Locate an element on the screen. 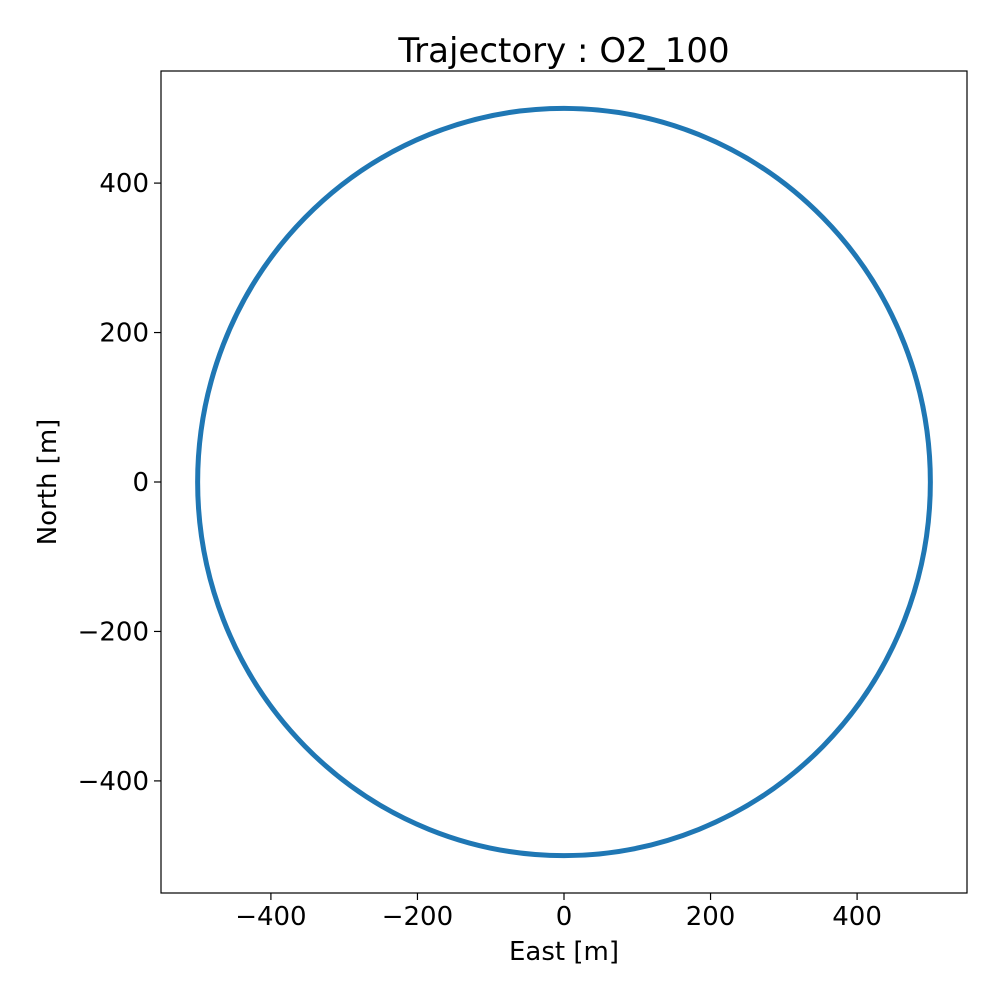 The height and width of the screenshot is (1000, 1000). y-axis: −400 −200 0 200 400 is located at coordinates (119, 483).